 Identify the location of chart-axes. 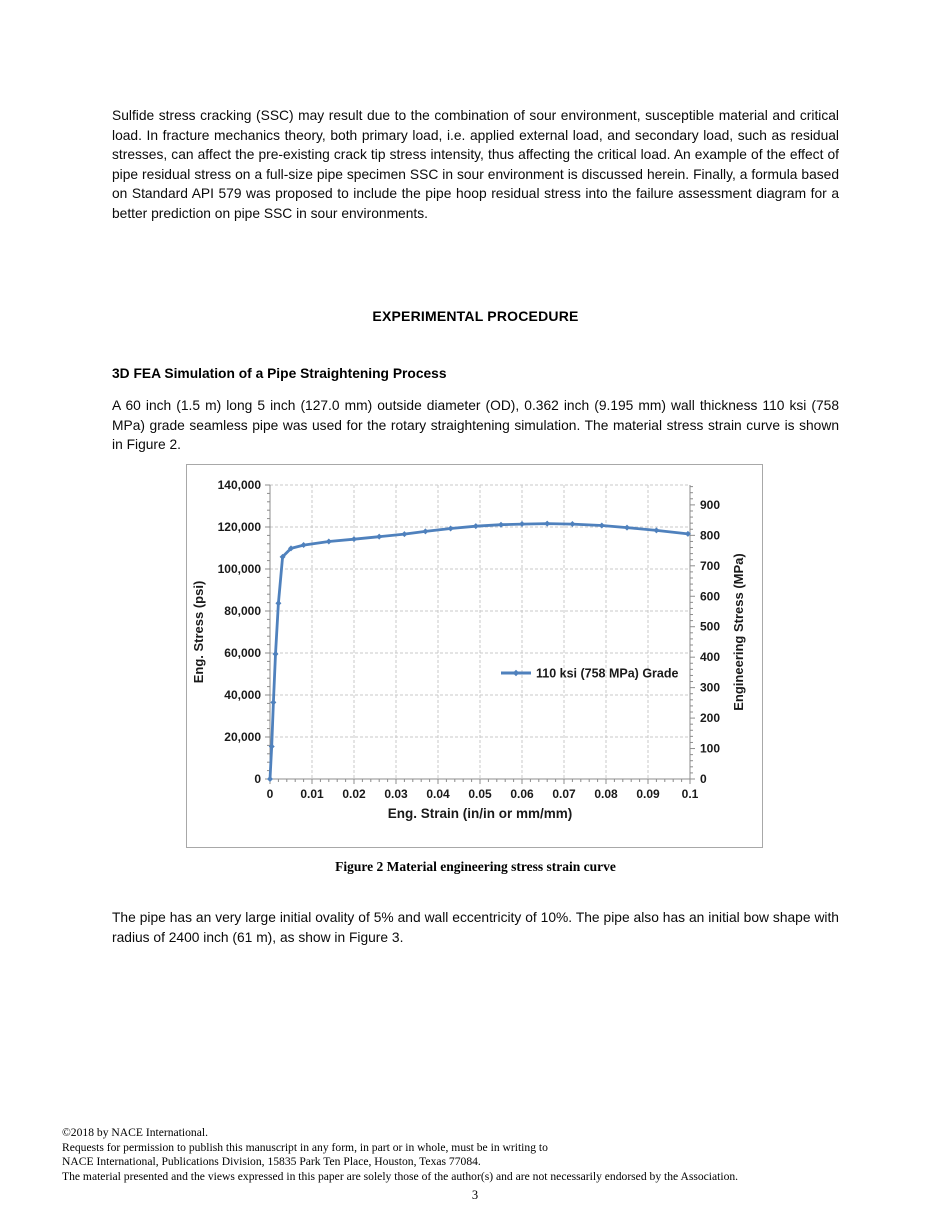
(480, 634).